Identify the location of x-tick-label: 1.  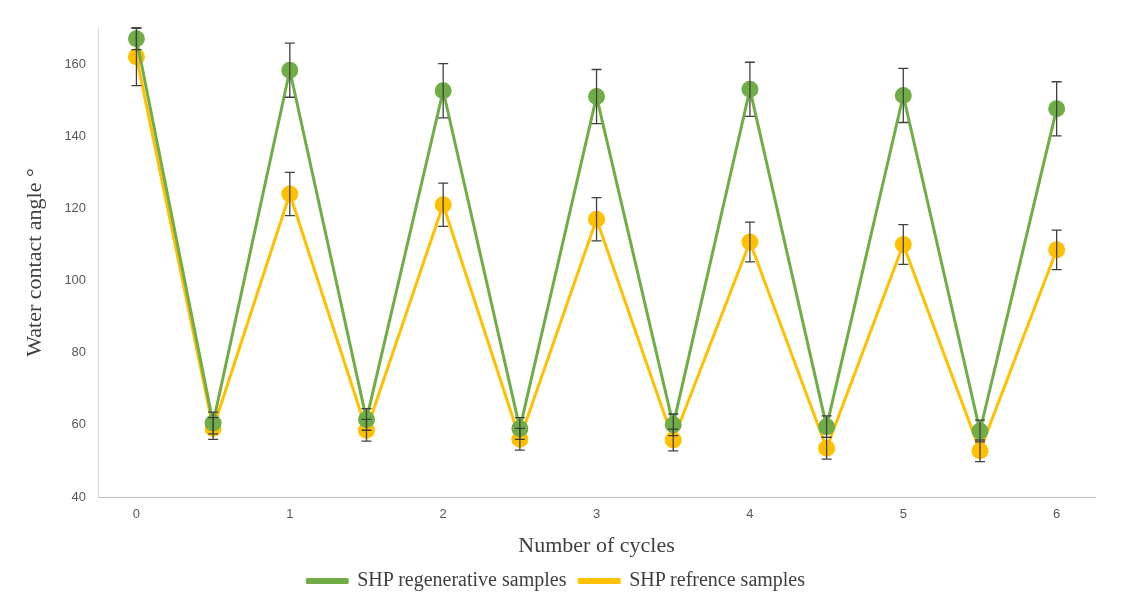
(290, 514).